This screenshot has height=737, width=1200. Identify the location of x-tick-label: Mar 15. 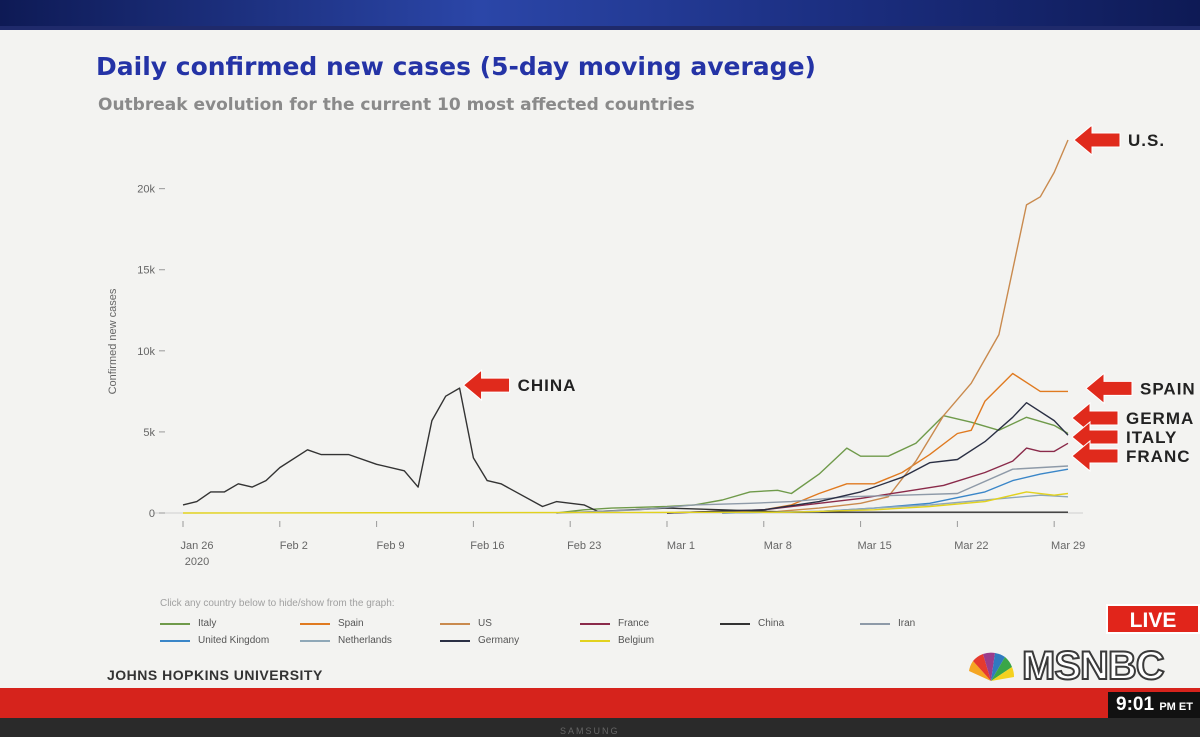
(874, 546).